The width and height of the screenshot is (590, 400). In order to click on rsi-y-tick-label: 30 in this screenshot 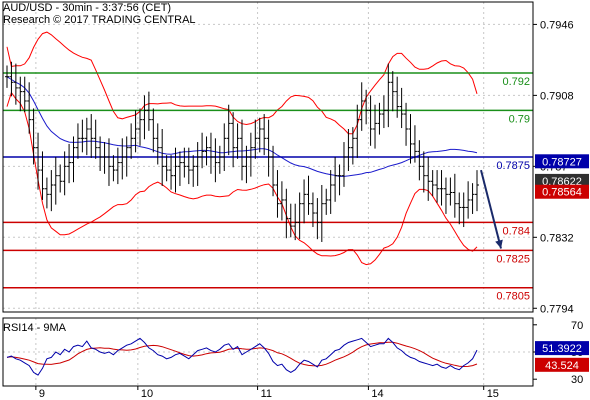, I will do `click(577, 380)`.